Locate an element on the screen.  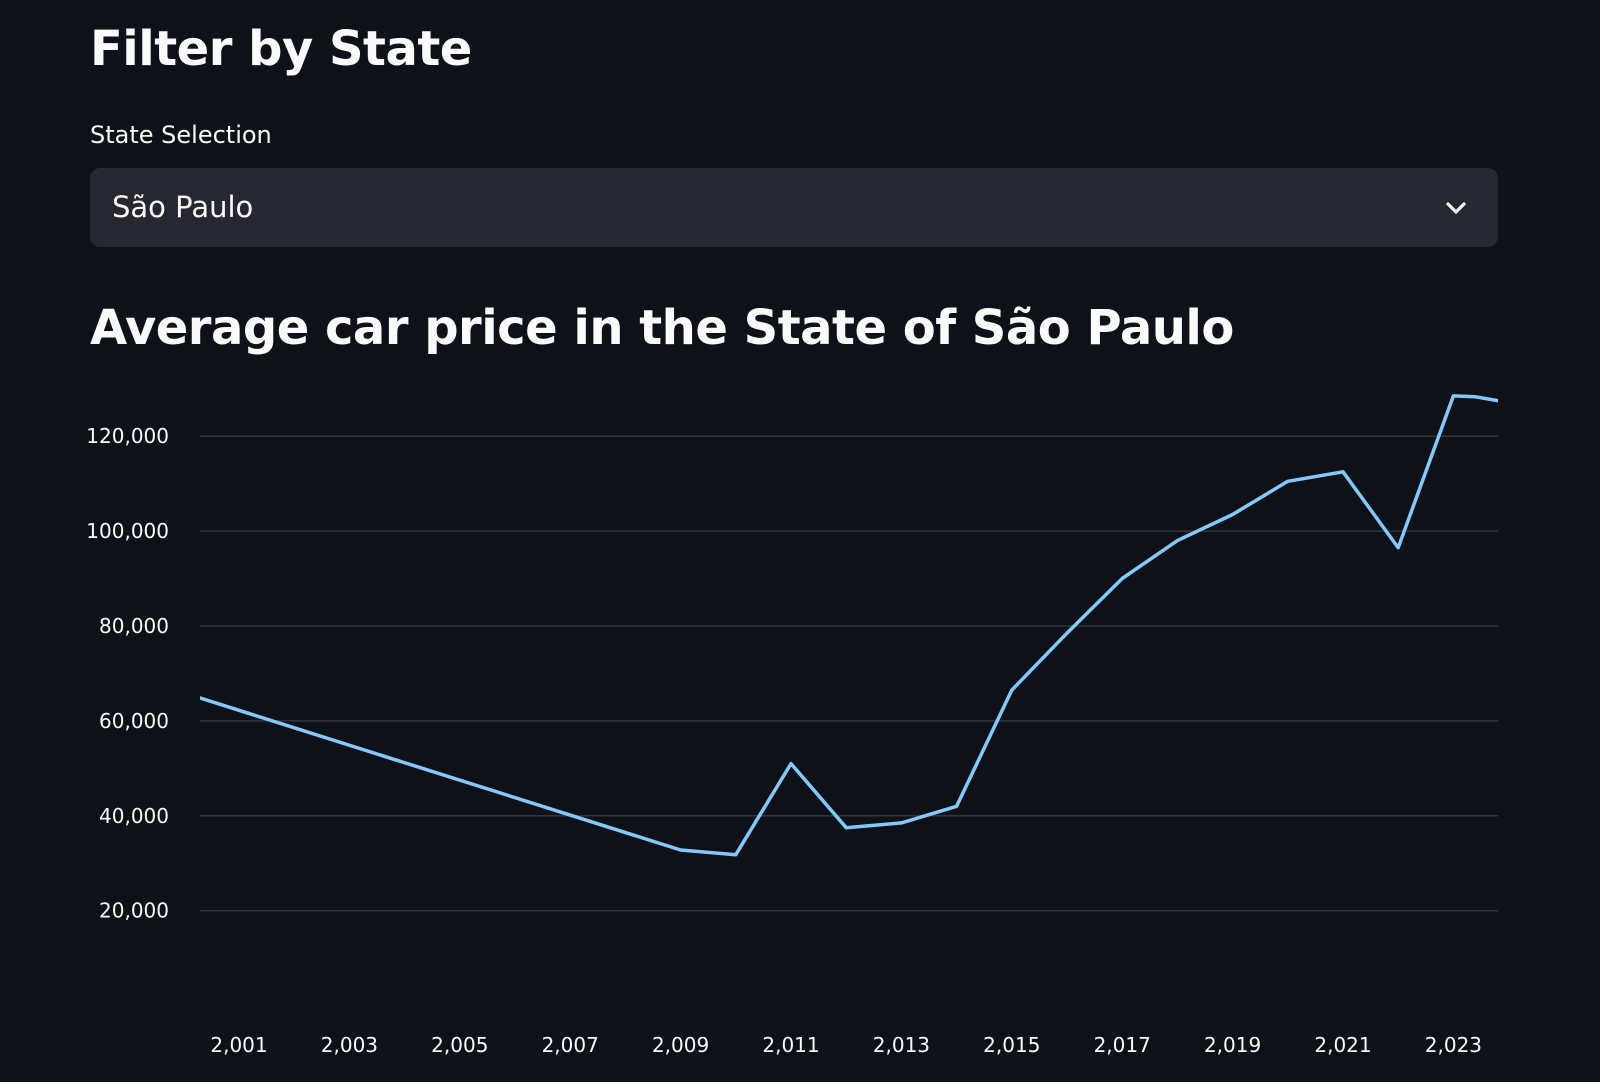
x-tick-label: 2,005 is located at coordinates (459, 1045).